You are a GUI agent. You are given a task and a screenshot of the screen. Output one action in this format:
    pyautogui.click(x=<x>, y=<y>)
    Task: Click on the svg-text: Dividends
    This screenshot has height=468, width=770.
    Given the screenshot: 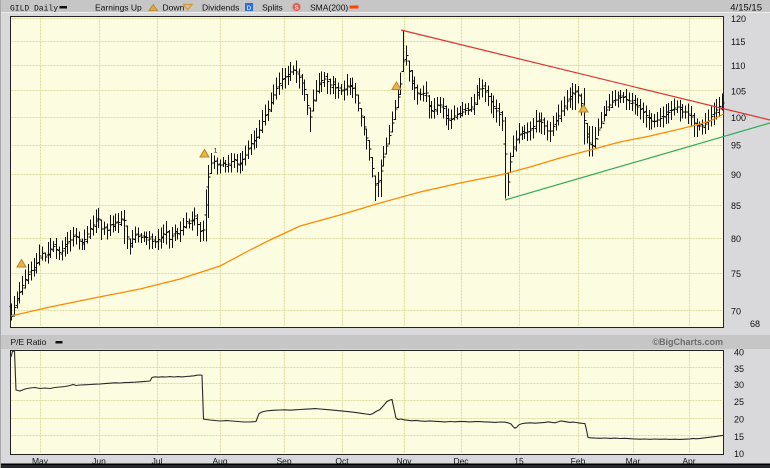 What is the action you would take?
    pyautogui.click(x=220, y=8)
    